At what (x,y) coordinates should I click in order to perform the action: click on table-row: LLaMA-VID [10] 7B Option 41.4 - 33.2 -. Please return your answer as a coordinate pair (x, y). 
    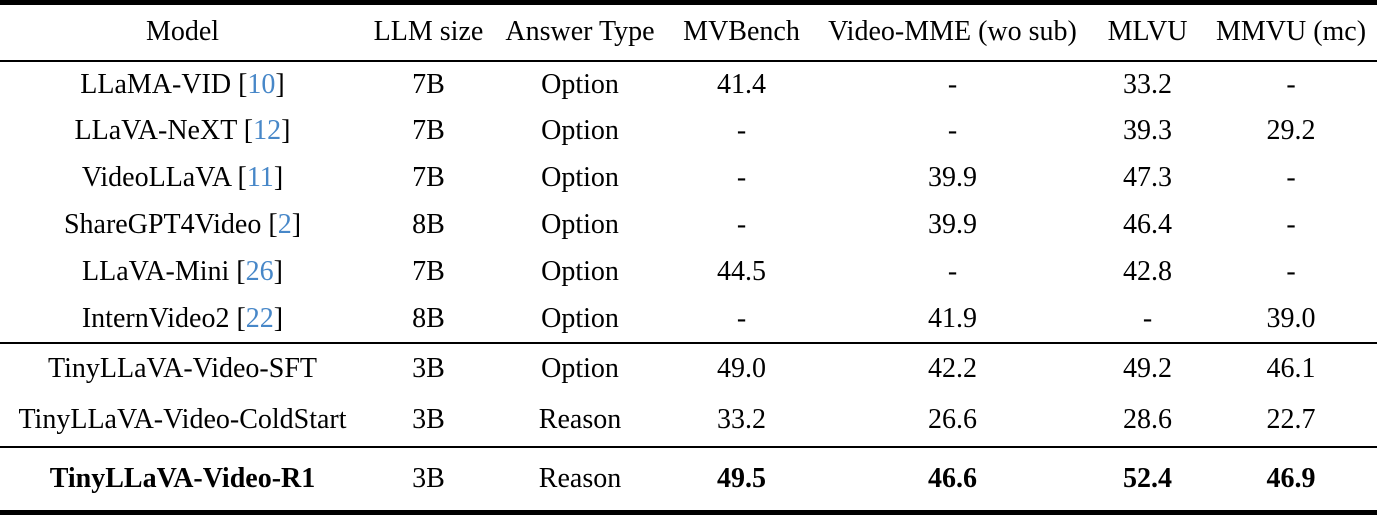
    Looking at the image, I should click on (688, 84).